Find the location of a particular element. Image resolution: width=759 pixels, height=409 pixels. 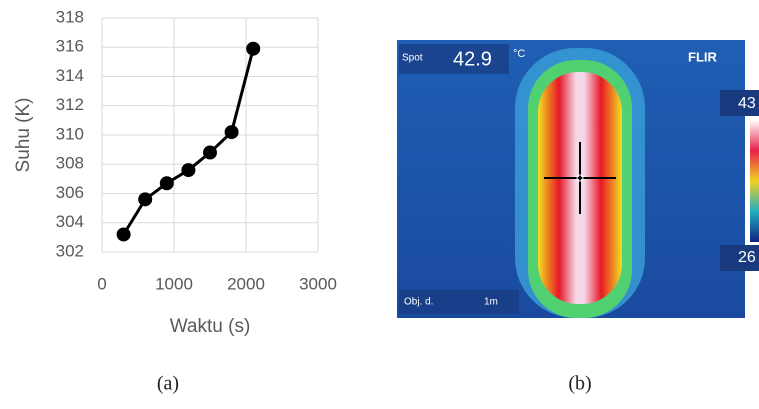

color-bar is located at coordinates (754, 181).